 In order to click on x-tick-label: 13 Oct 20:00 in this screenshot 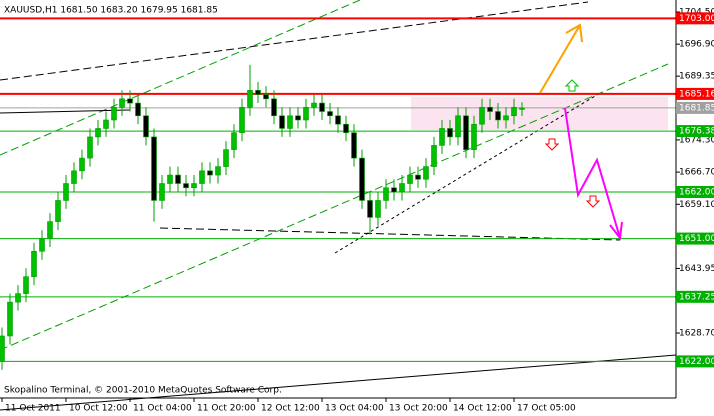, I will do `click(418, 409)`.